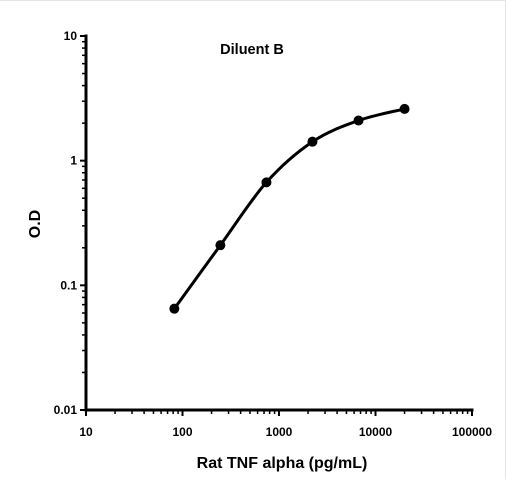 This screenshot has height=485, width=506. I want to click on x-tick-label: 1000, so click(279, 432).